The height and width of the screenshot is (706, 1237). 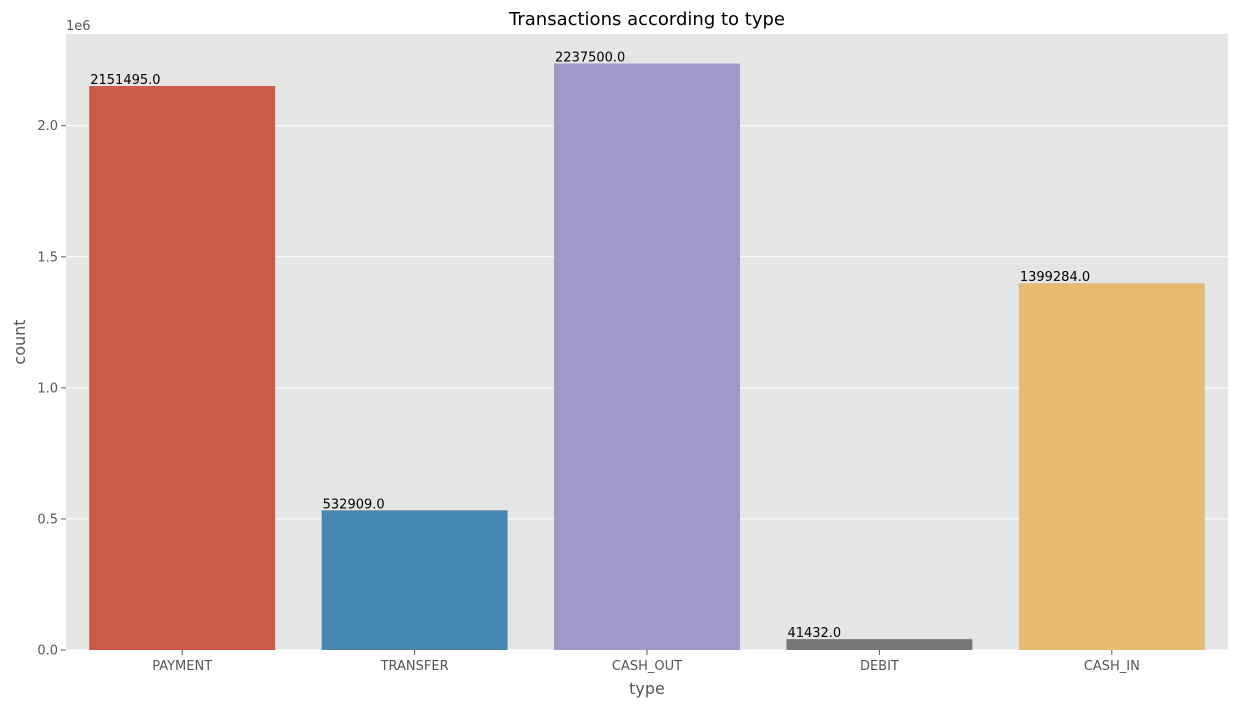 I want to click on x-tick-labels: PAYMENT TRANSFER CASH_OUT DEBIT CASH_IN, so click(x=646, y=662).